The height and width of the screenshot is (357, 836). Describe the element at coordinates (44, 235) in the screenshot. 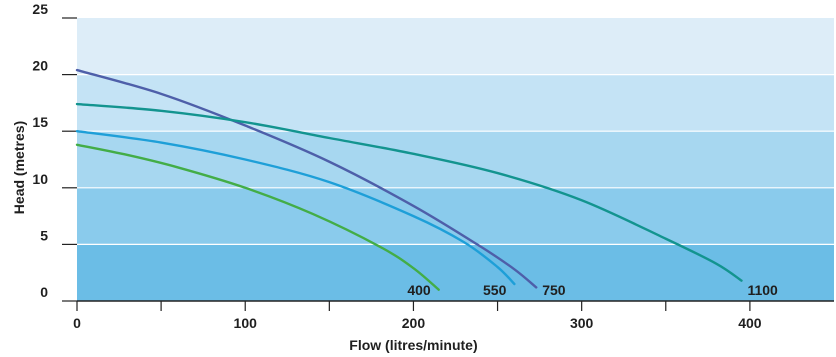

I see `y-tick-label-5: 5` at that location.